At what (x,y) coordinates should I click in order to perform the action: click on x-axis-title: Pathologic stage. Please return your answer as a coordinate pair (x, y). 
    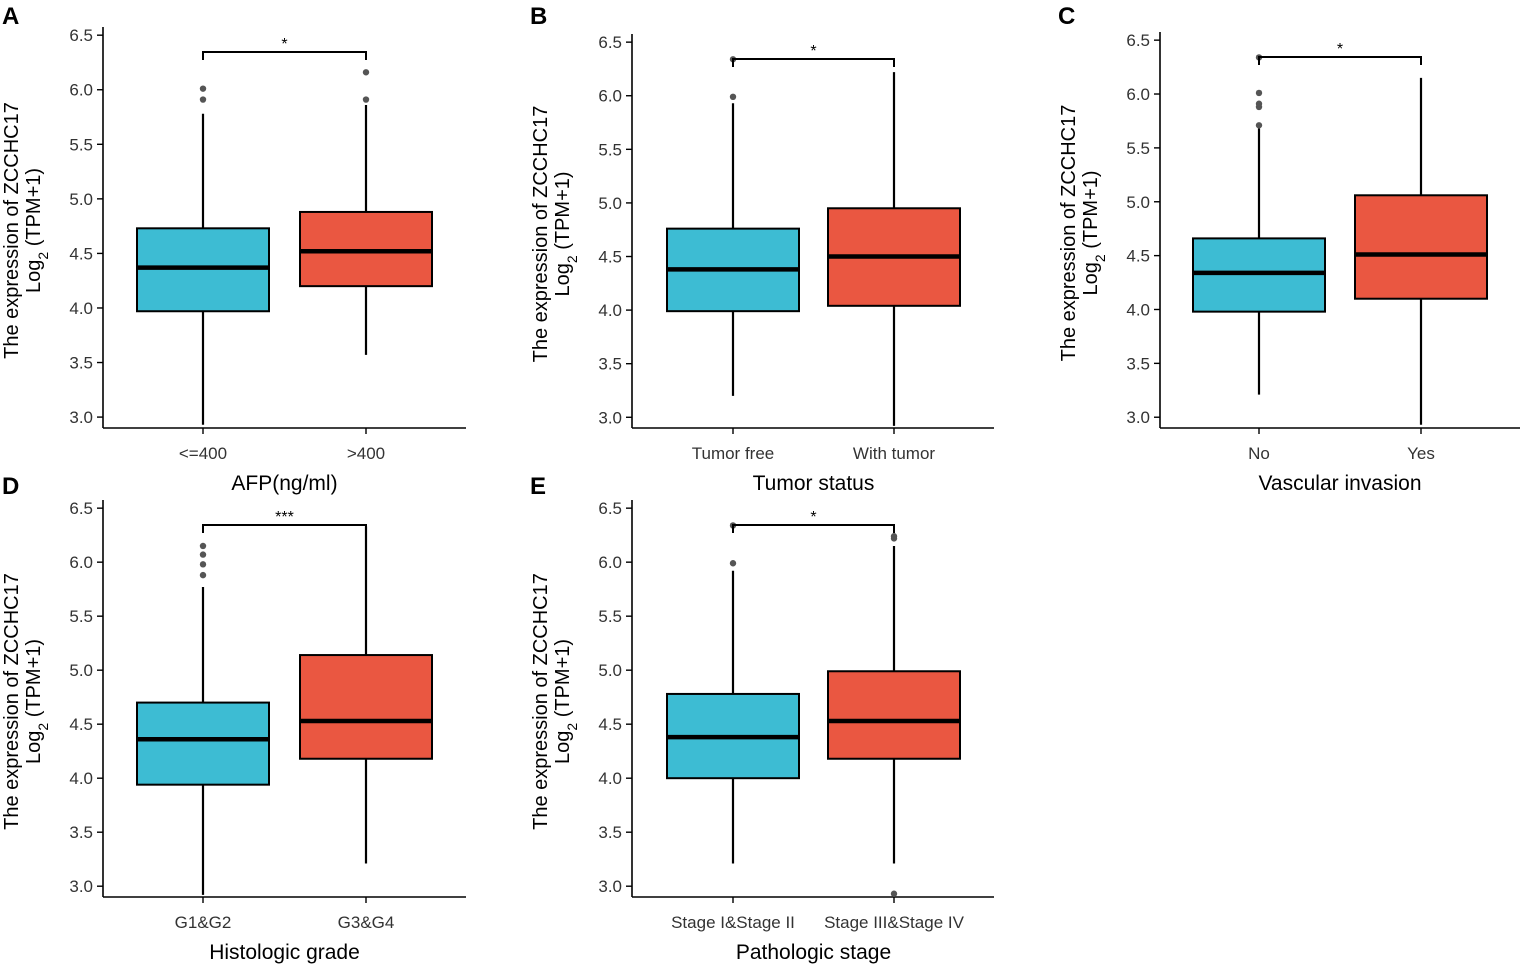
    Looking at the image, I should click on (813, 952).